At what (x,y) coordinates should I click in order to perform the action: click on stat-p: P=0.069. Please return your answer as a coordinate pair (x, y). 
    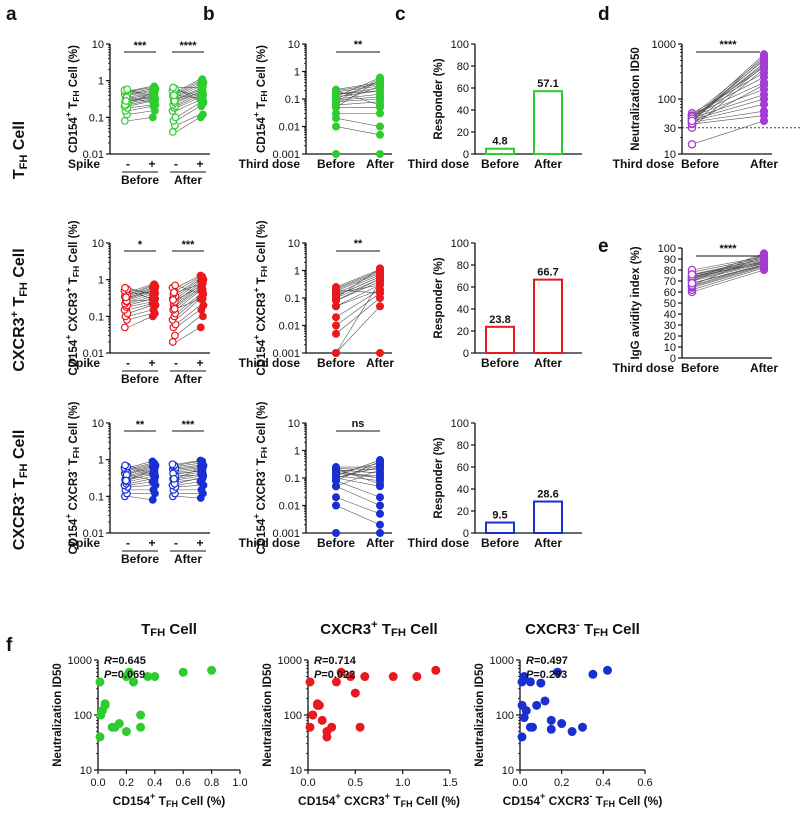
    Looking at the image, I should click on (124, 675).